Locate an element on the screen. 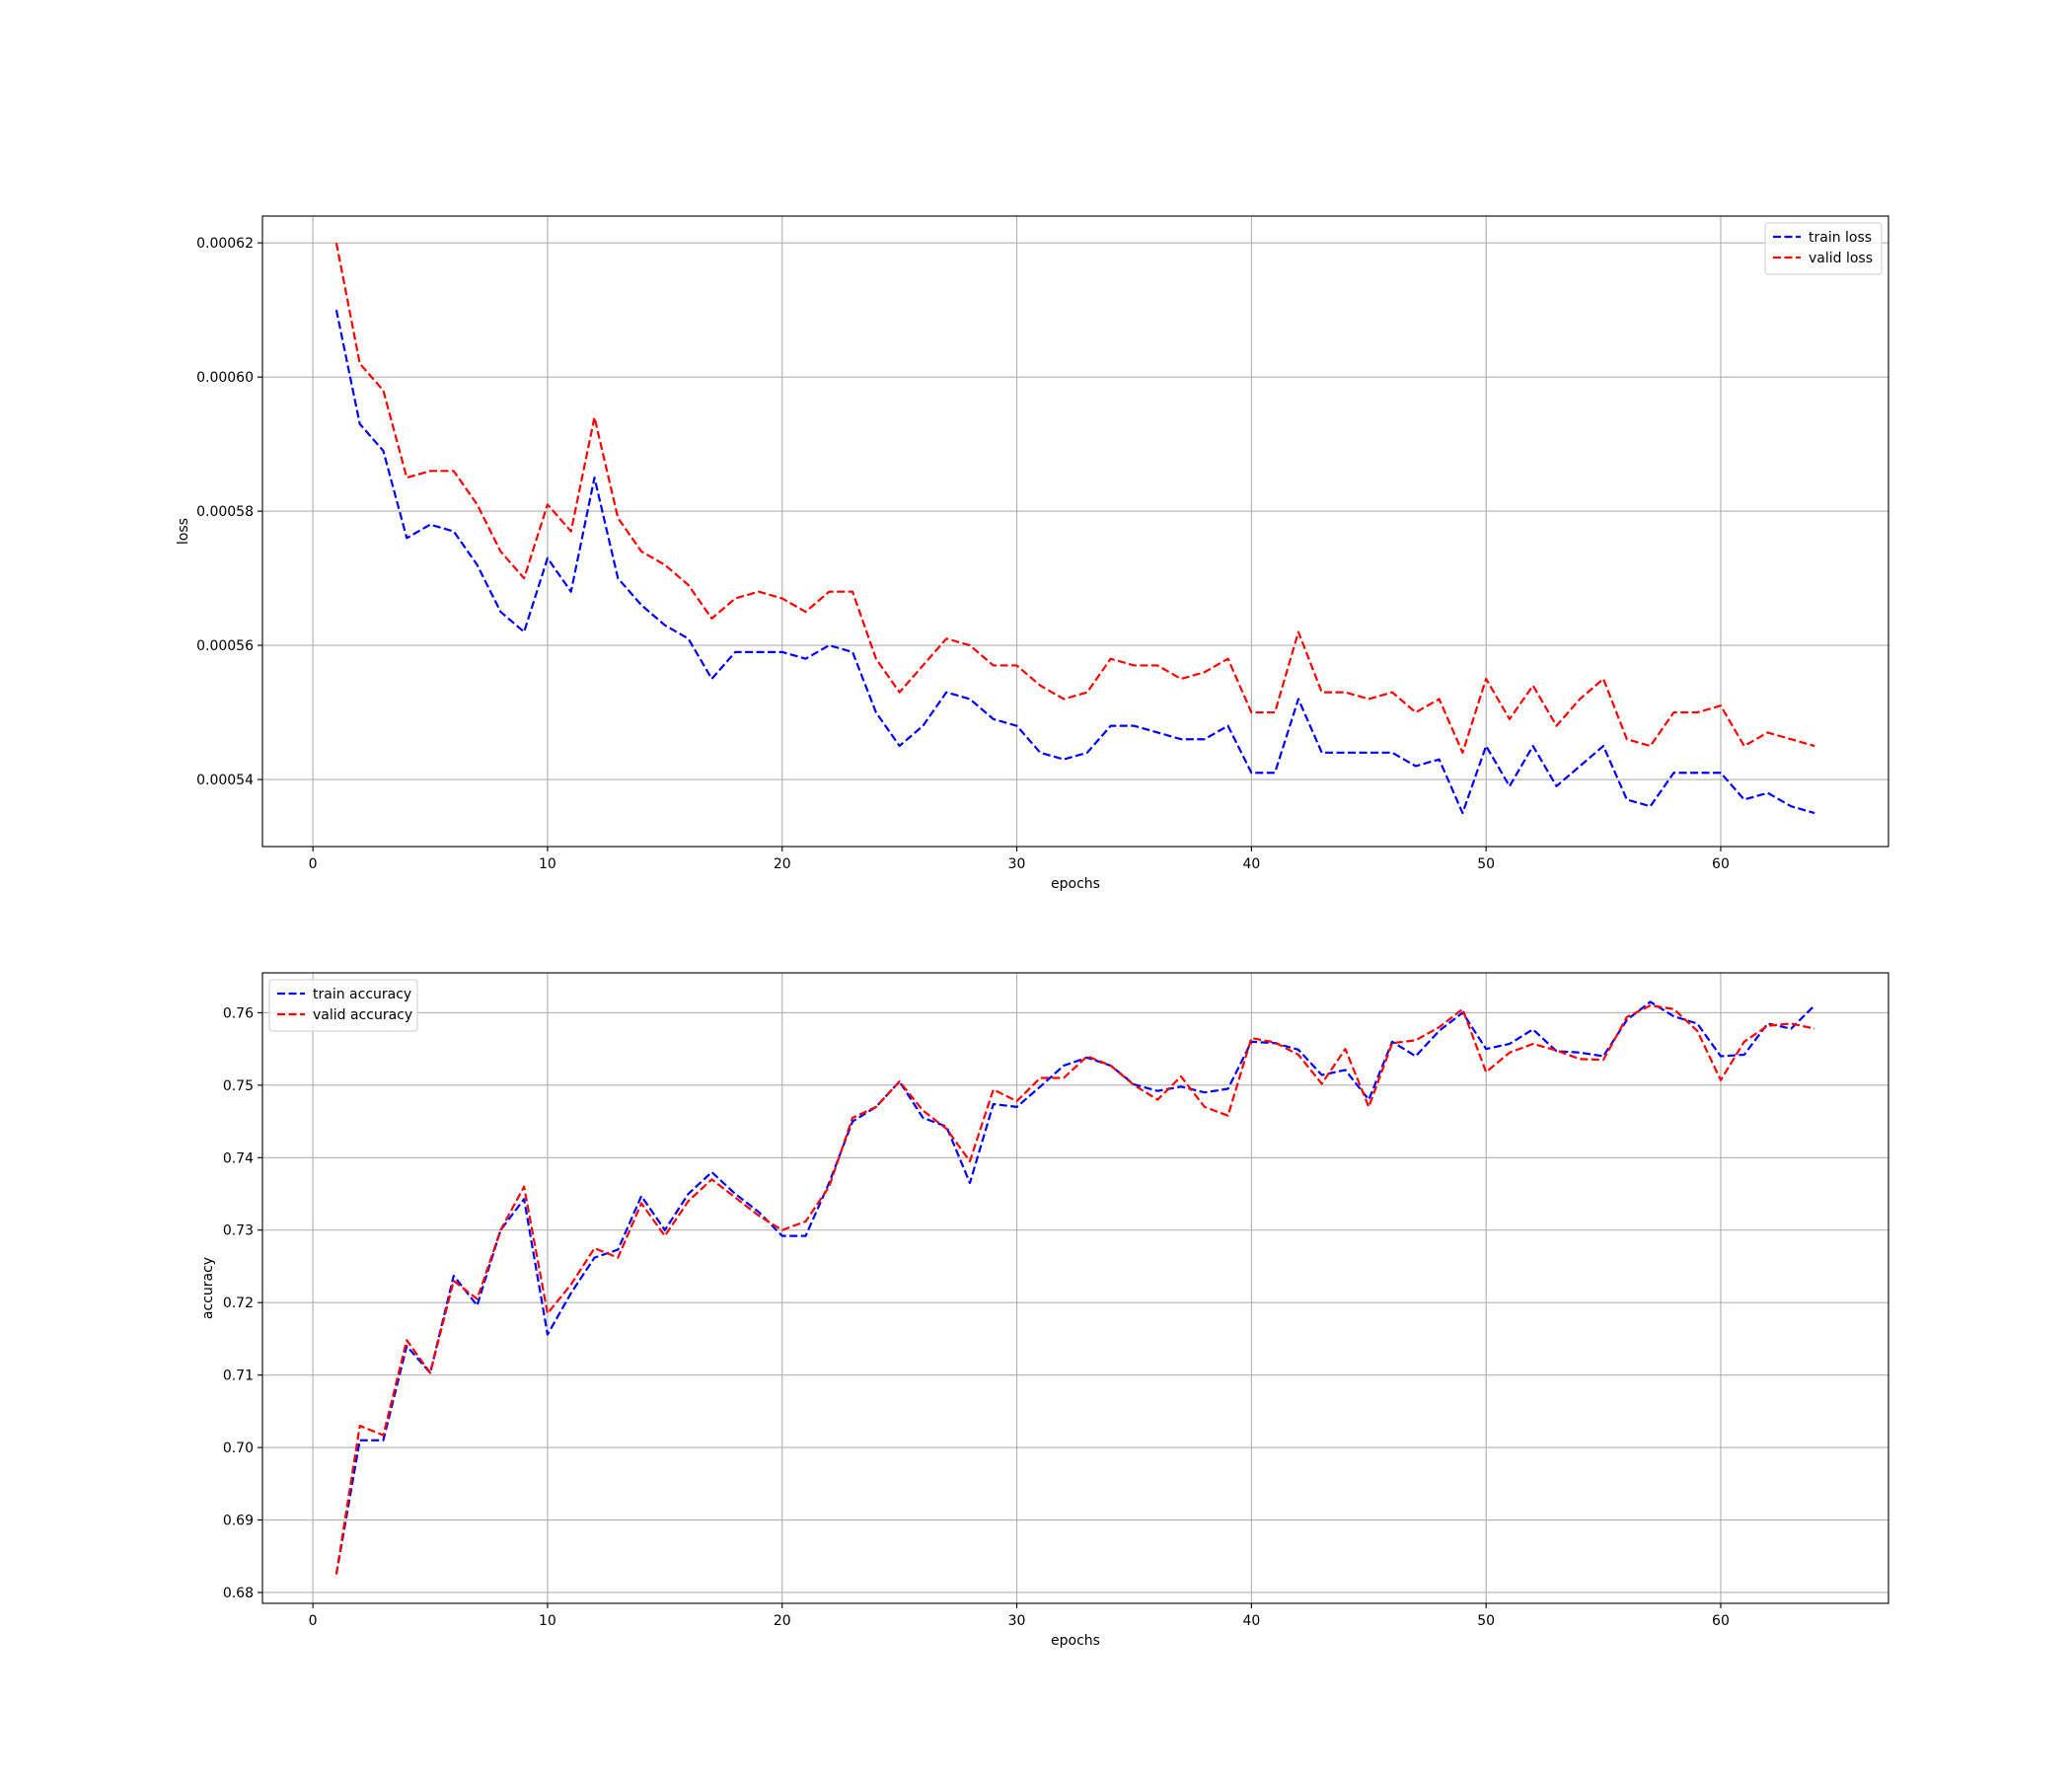  loss-xtick-label: 50 is located at coordinates (1486, 864).